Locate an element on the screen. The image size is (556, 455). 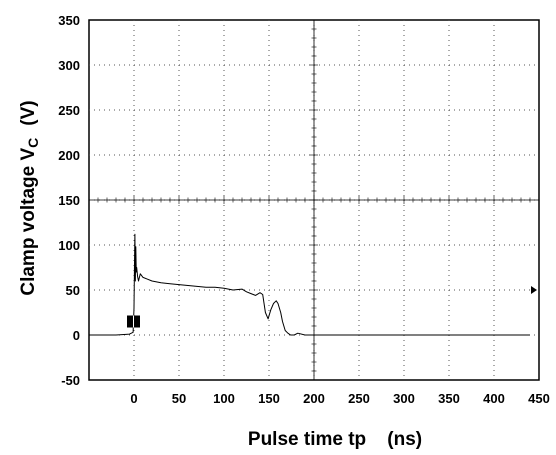
y-tick-label: 0 is located at coordinates (76, 335).